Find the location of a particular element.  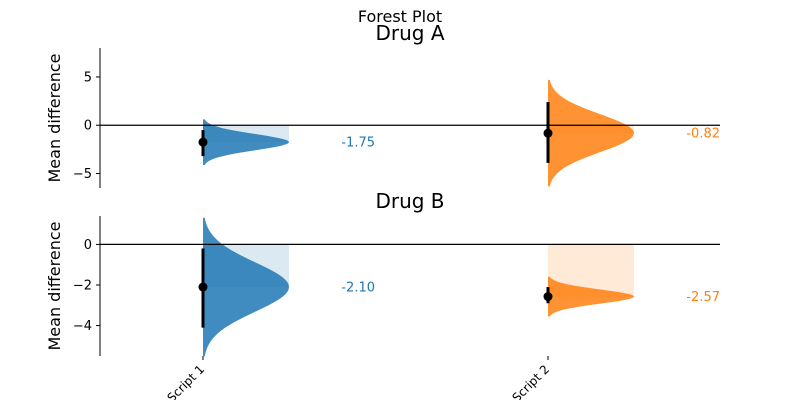

y-tick-label: −5 is located at coordinates (82, 174).